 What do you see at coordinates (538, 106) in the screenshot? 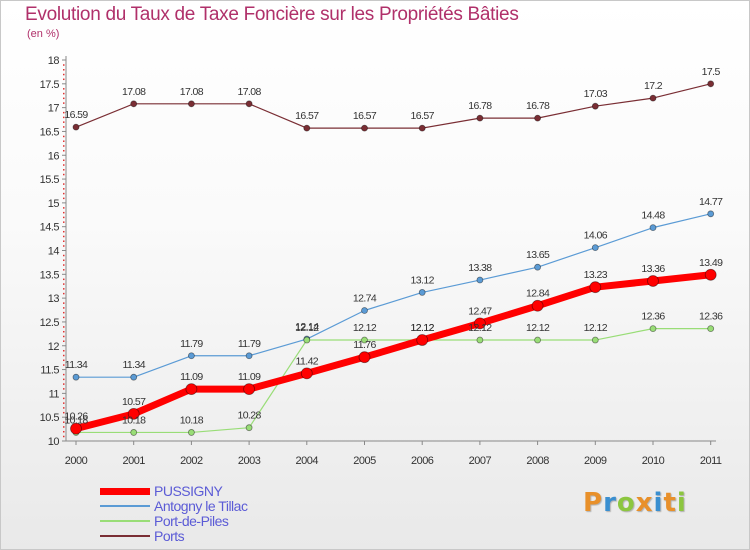
I see `data-label-ports: 16.78` at bounding box center [538, 106].